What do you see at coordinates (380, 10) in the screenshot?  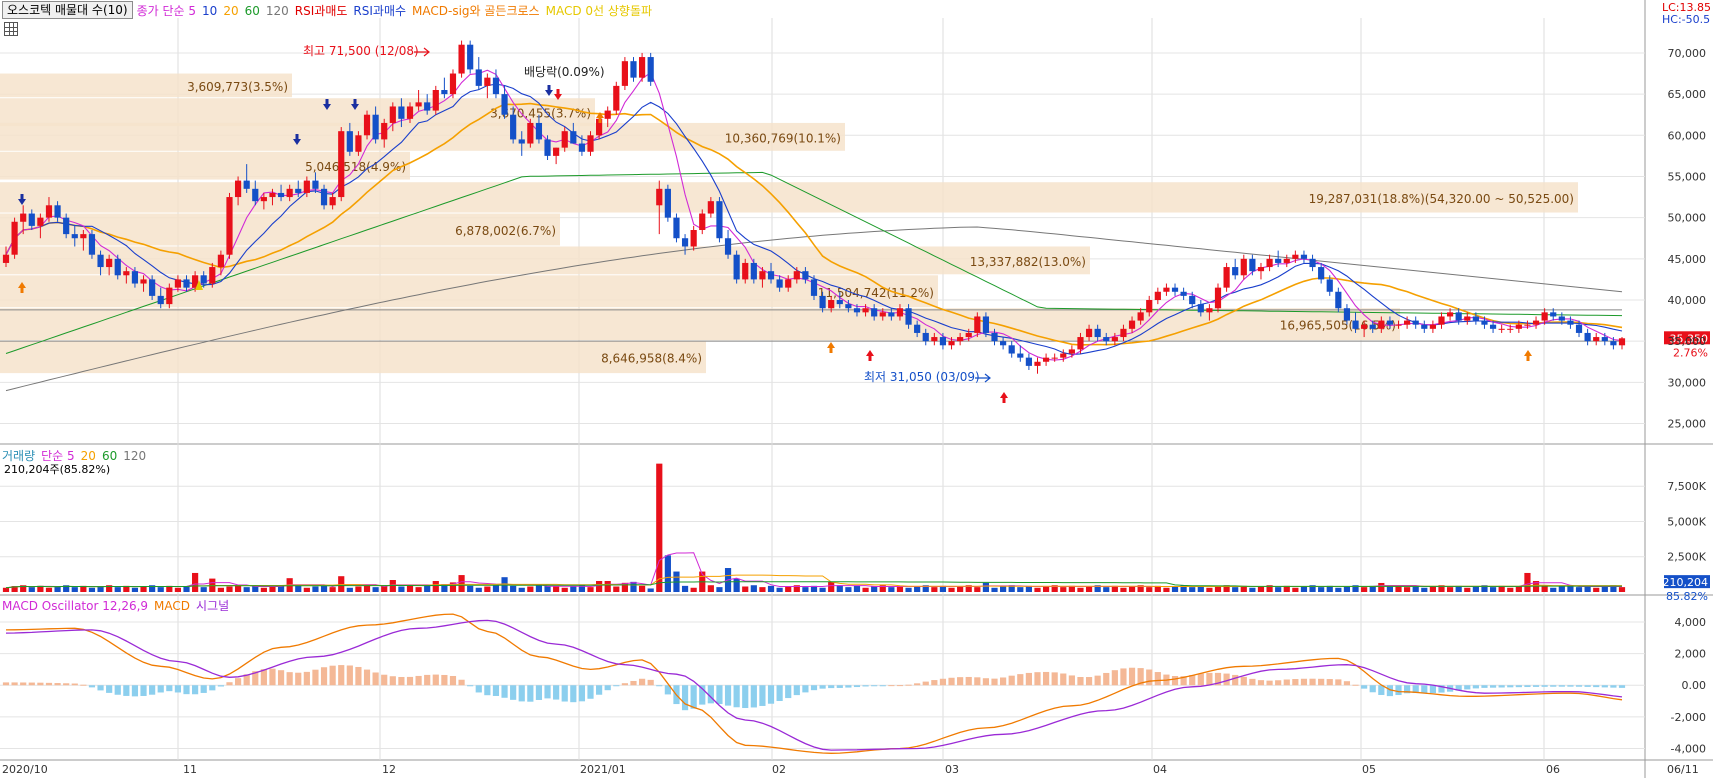 I see `legend-item: RSI과매수` at bounding box center [380, 10].